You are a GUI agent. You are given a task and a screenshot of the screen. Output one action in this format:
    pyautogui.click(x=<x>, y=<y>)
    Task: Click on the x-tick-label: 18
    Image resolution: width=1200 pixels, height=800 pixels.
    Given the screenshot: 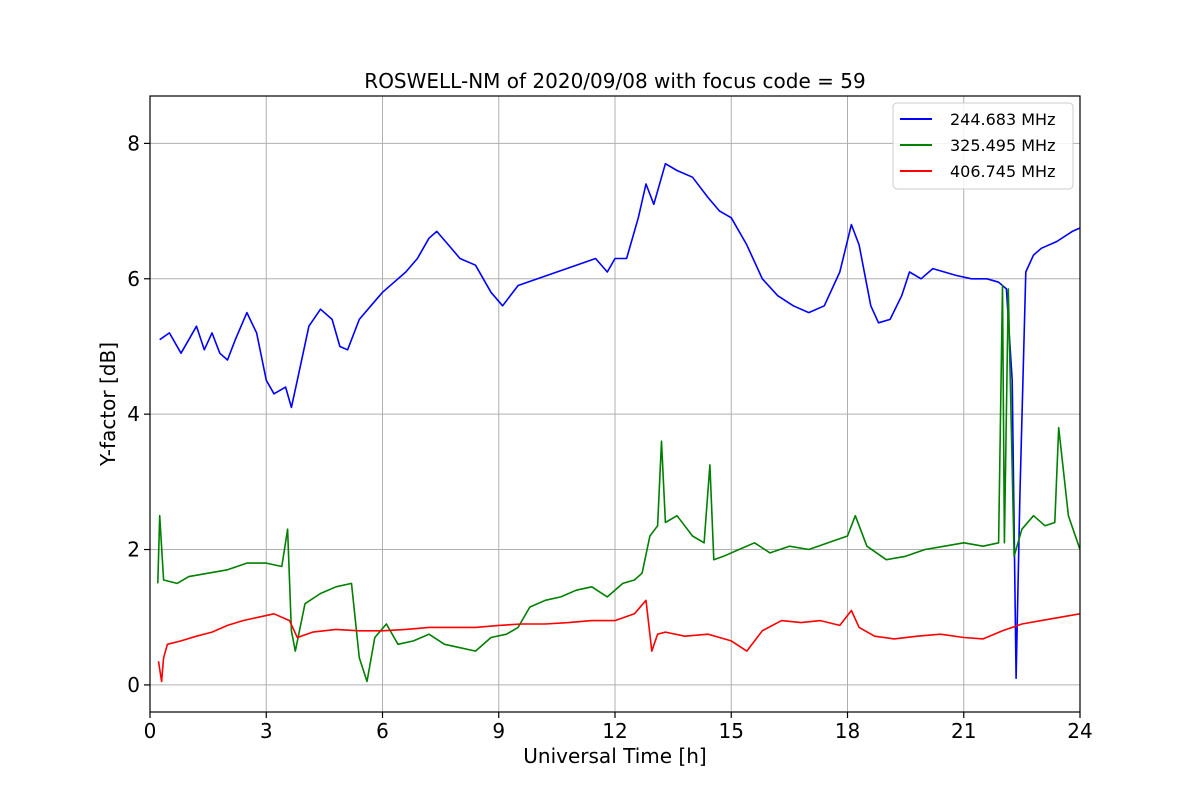 What is the action you would take?
    pyautogui.click(x=847, y=731)
    